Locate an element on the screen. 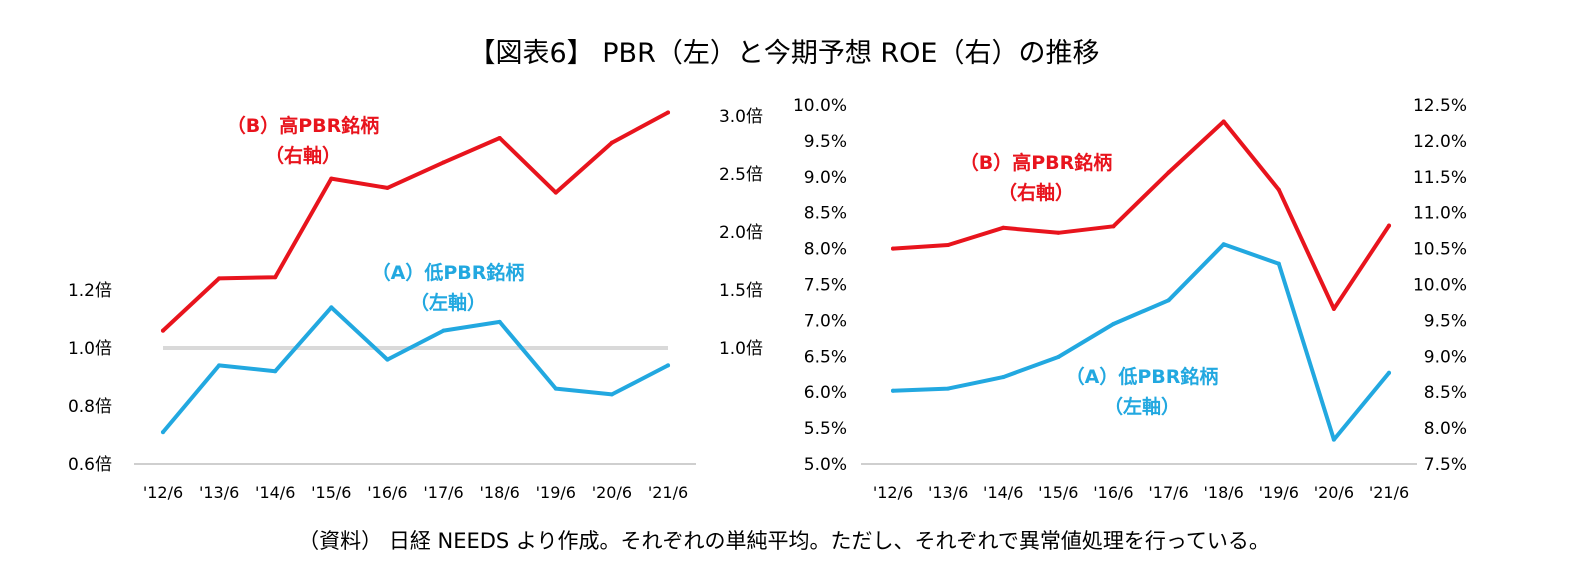  right-y-tick-label: 11.5% is located at coordinates (1440, 178).